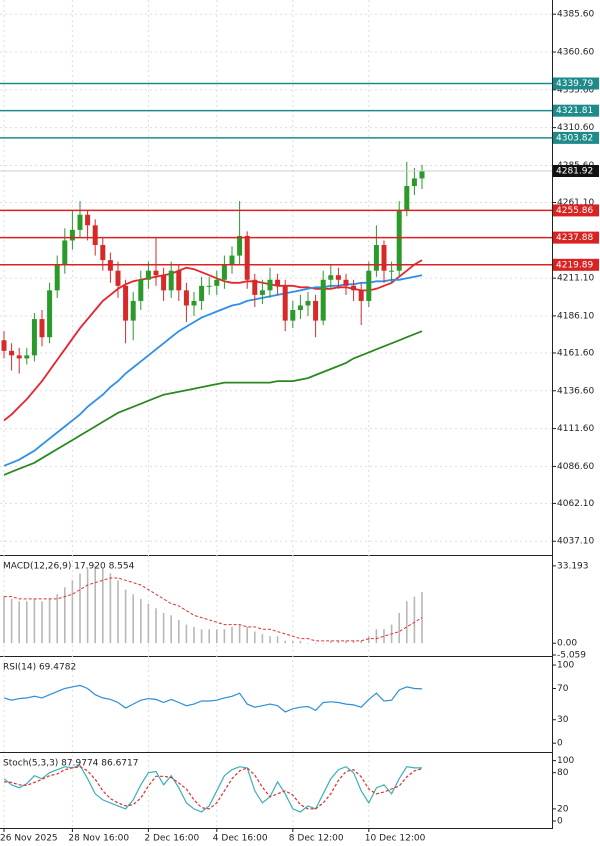  What do you see at coordinates (70, 764) in the screenshot?
I see `panel-title: Stoch(5,3,3) 87.9774 86.6717` at bounding box center [70, 764].